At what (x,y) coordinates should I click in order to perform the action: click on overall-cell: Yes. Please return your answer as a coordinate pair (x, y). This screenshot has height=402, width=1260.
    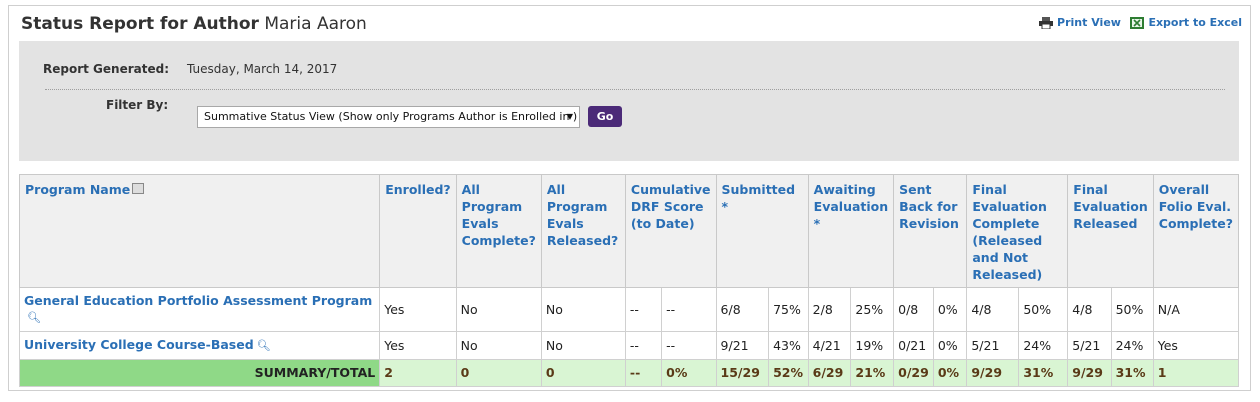
    Looking at the image, I should click on (1196, 345).